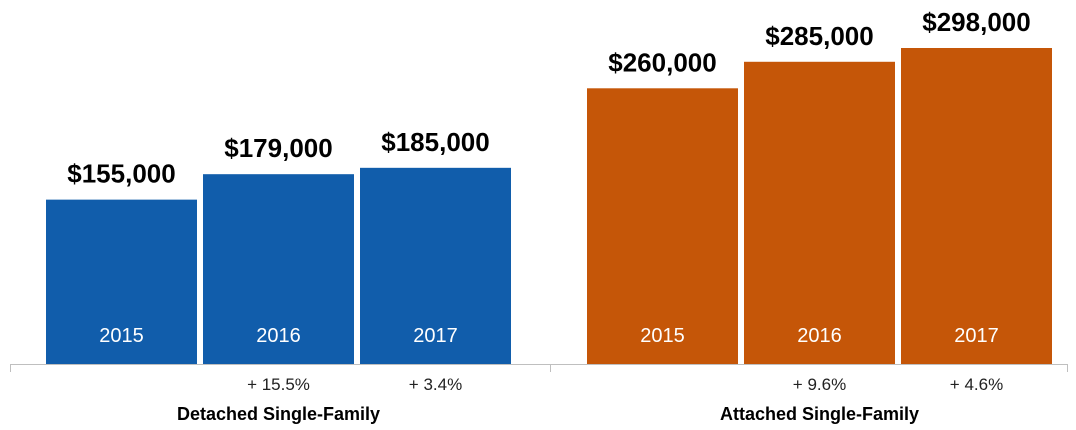  What do you see at coordinates (976, 22) in the screenshot?
I see `bar-value-label: $298,000` at bounding box center [976, 22].